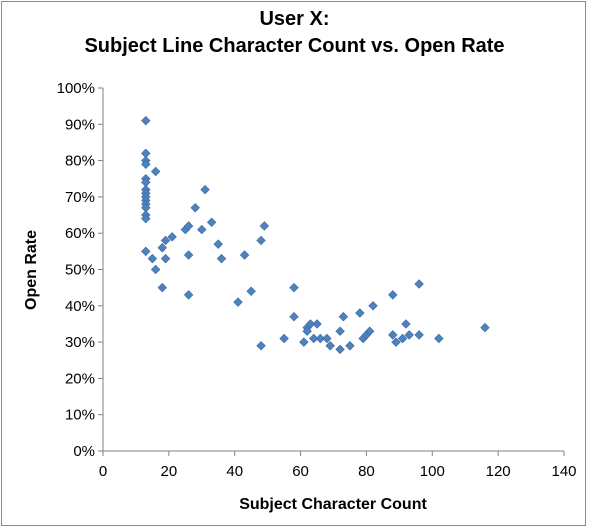 Image resolution: width=589 pixels, height=529 pixels. What do you see at coordinates (31, 270) in the screenshot?
I see `y-axis-title: Open Rate` at bounding box center [31, 270].